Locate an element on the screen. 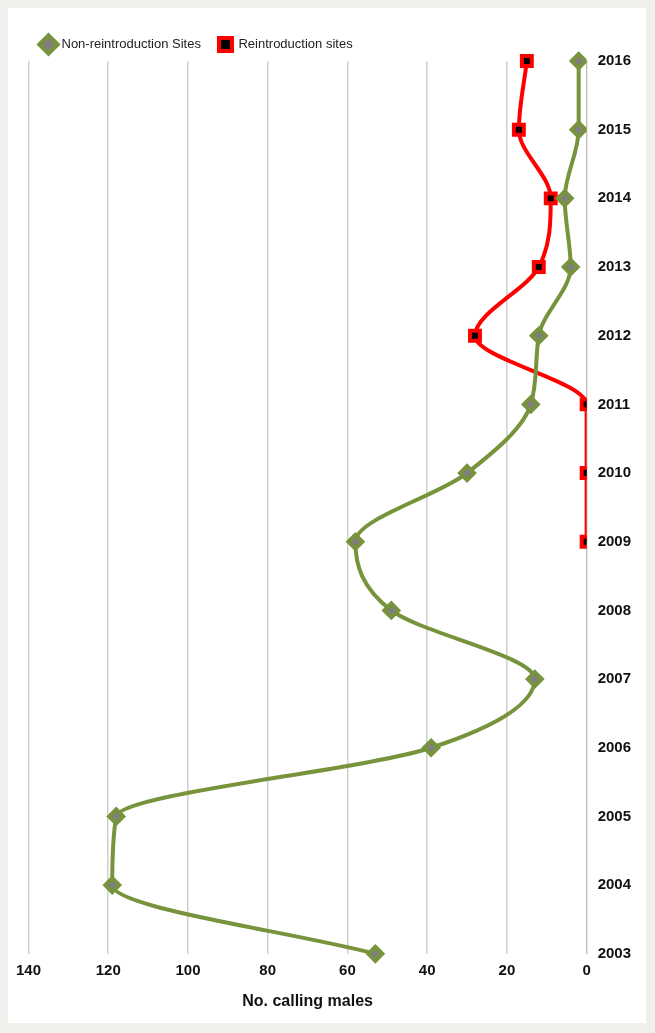  y-tick-label: 2010 is located at coordinates (614, 472).